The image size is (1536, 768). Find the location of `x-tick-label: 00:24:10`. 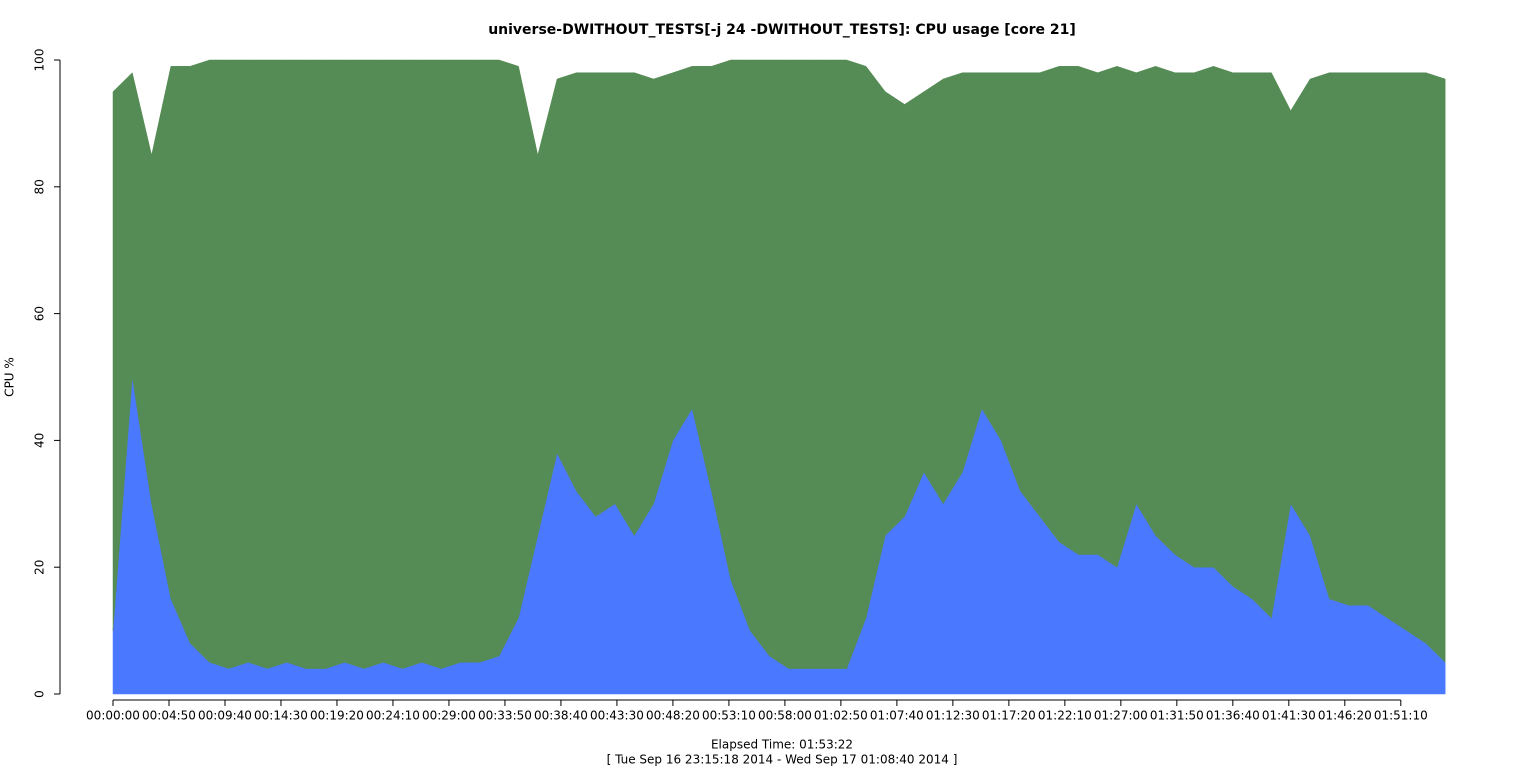

x-tick-label: 00:24:10 is located at coordinates (393, 716).